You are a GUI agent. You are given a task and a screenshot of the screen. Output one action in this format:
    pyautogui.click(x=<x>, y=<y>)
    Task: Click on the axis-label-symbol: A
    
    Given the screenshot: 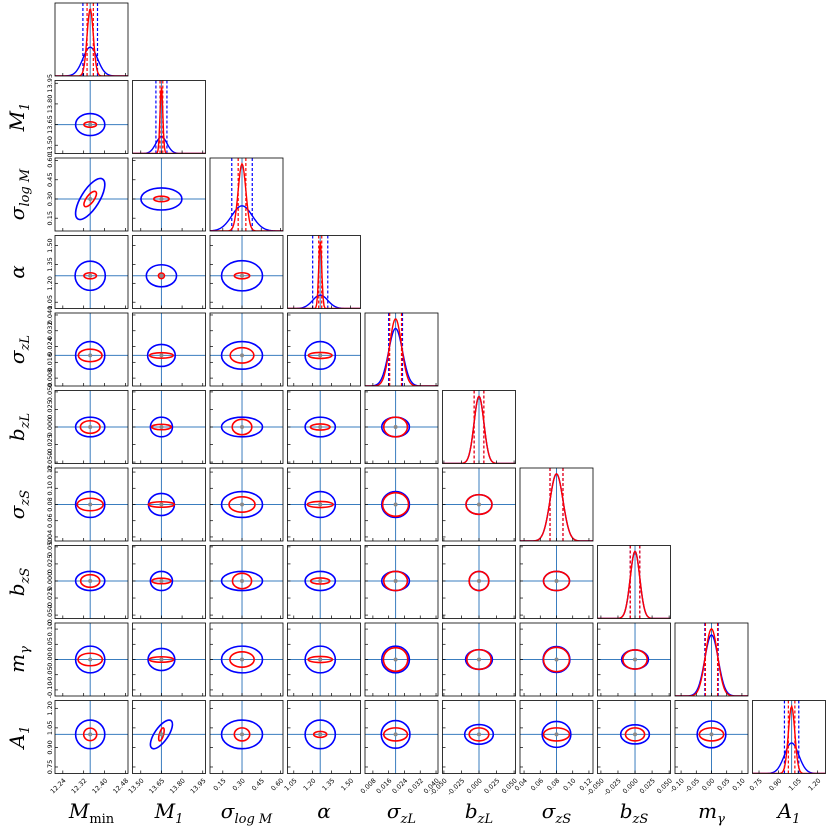 What is the action you would take?
    pyautogui.click(x=784, y=811)
    